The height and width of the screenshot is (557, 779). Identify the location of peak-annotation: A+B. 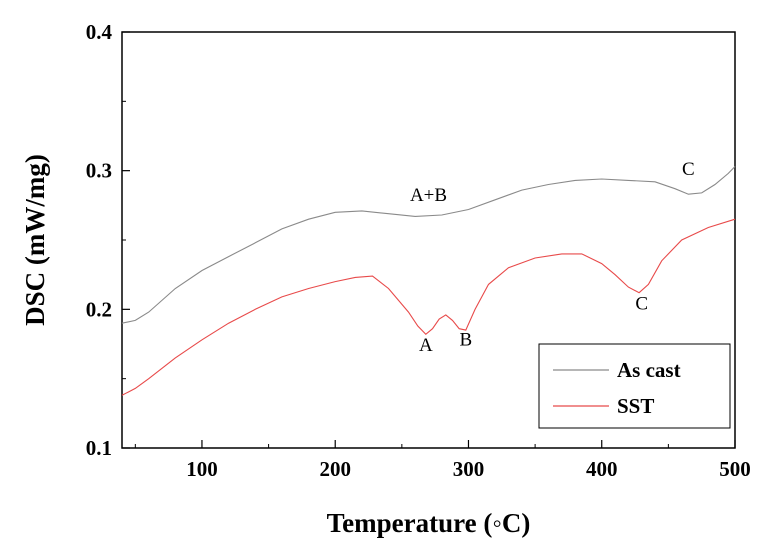
(428, 195).